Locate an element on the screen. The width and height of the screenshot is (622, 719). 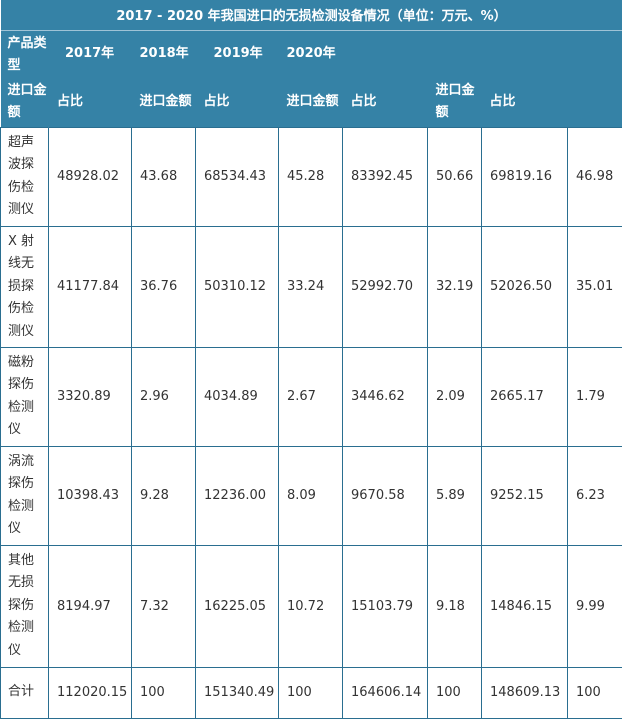
cell-value: 52026.50 is located at coordinates (525, 286).